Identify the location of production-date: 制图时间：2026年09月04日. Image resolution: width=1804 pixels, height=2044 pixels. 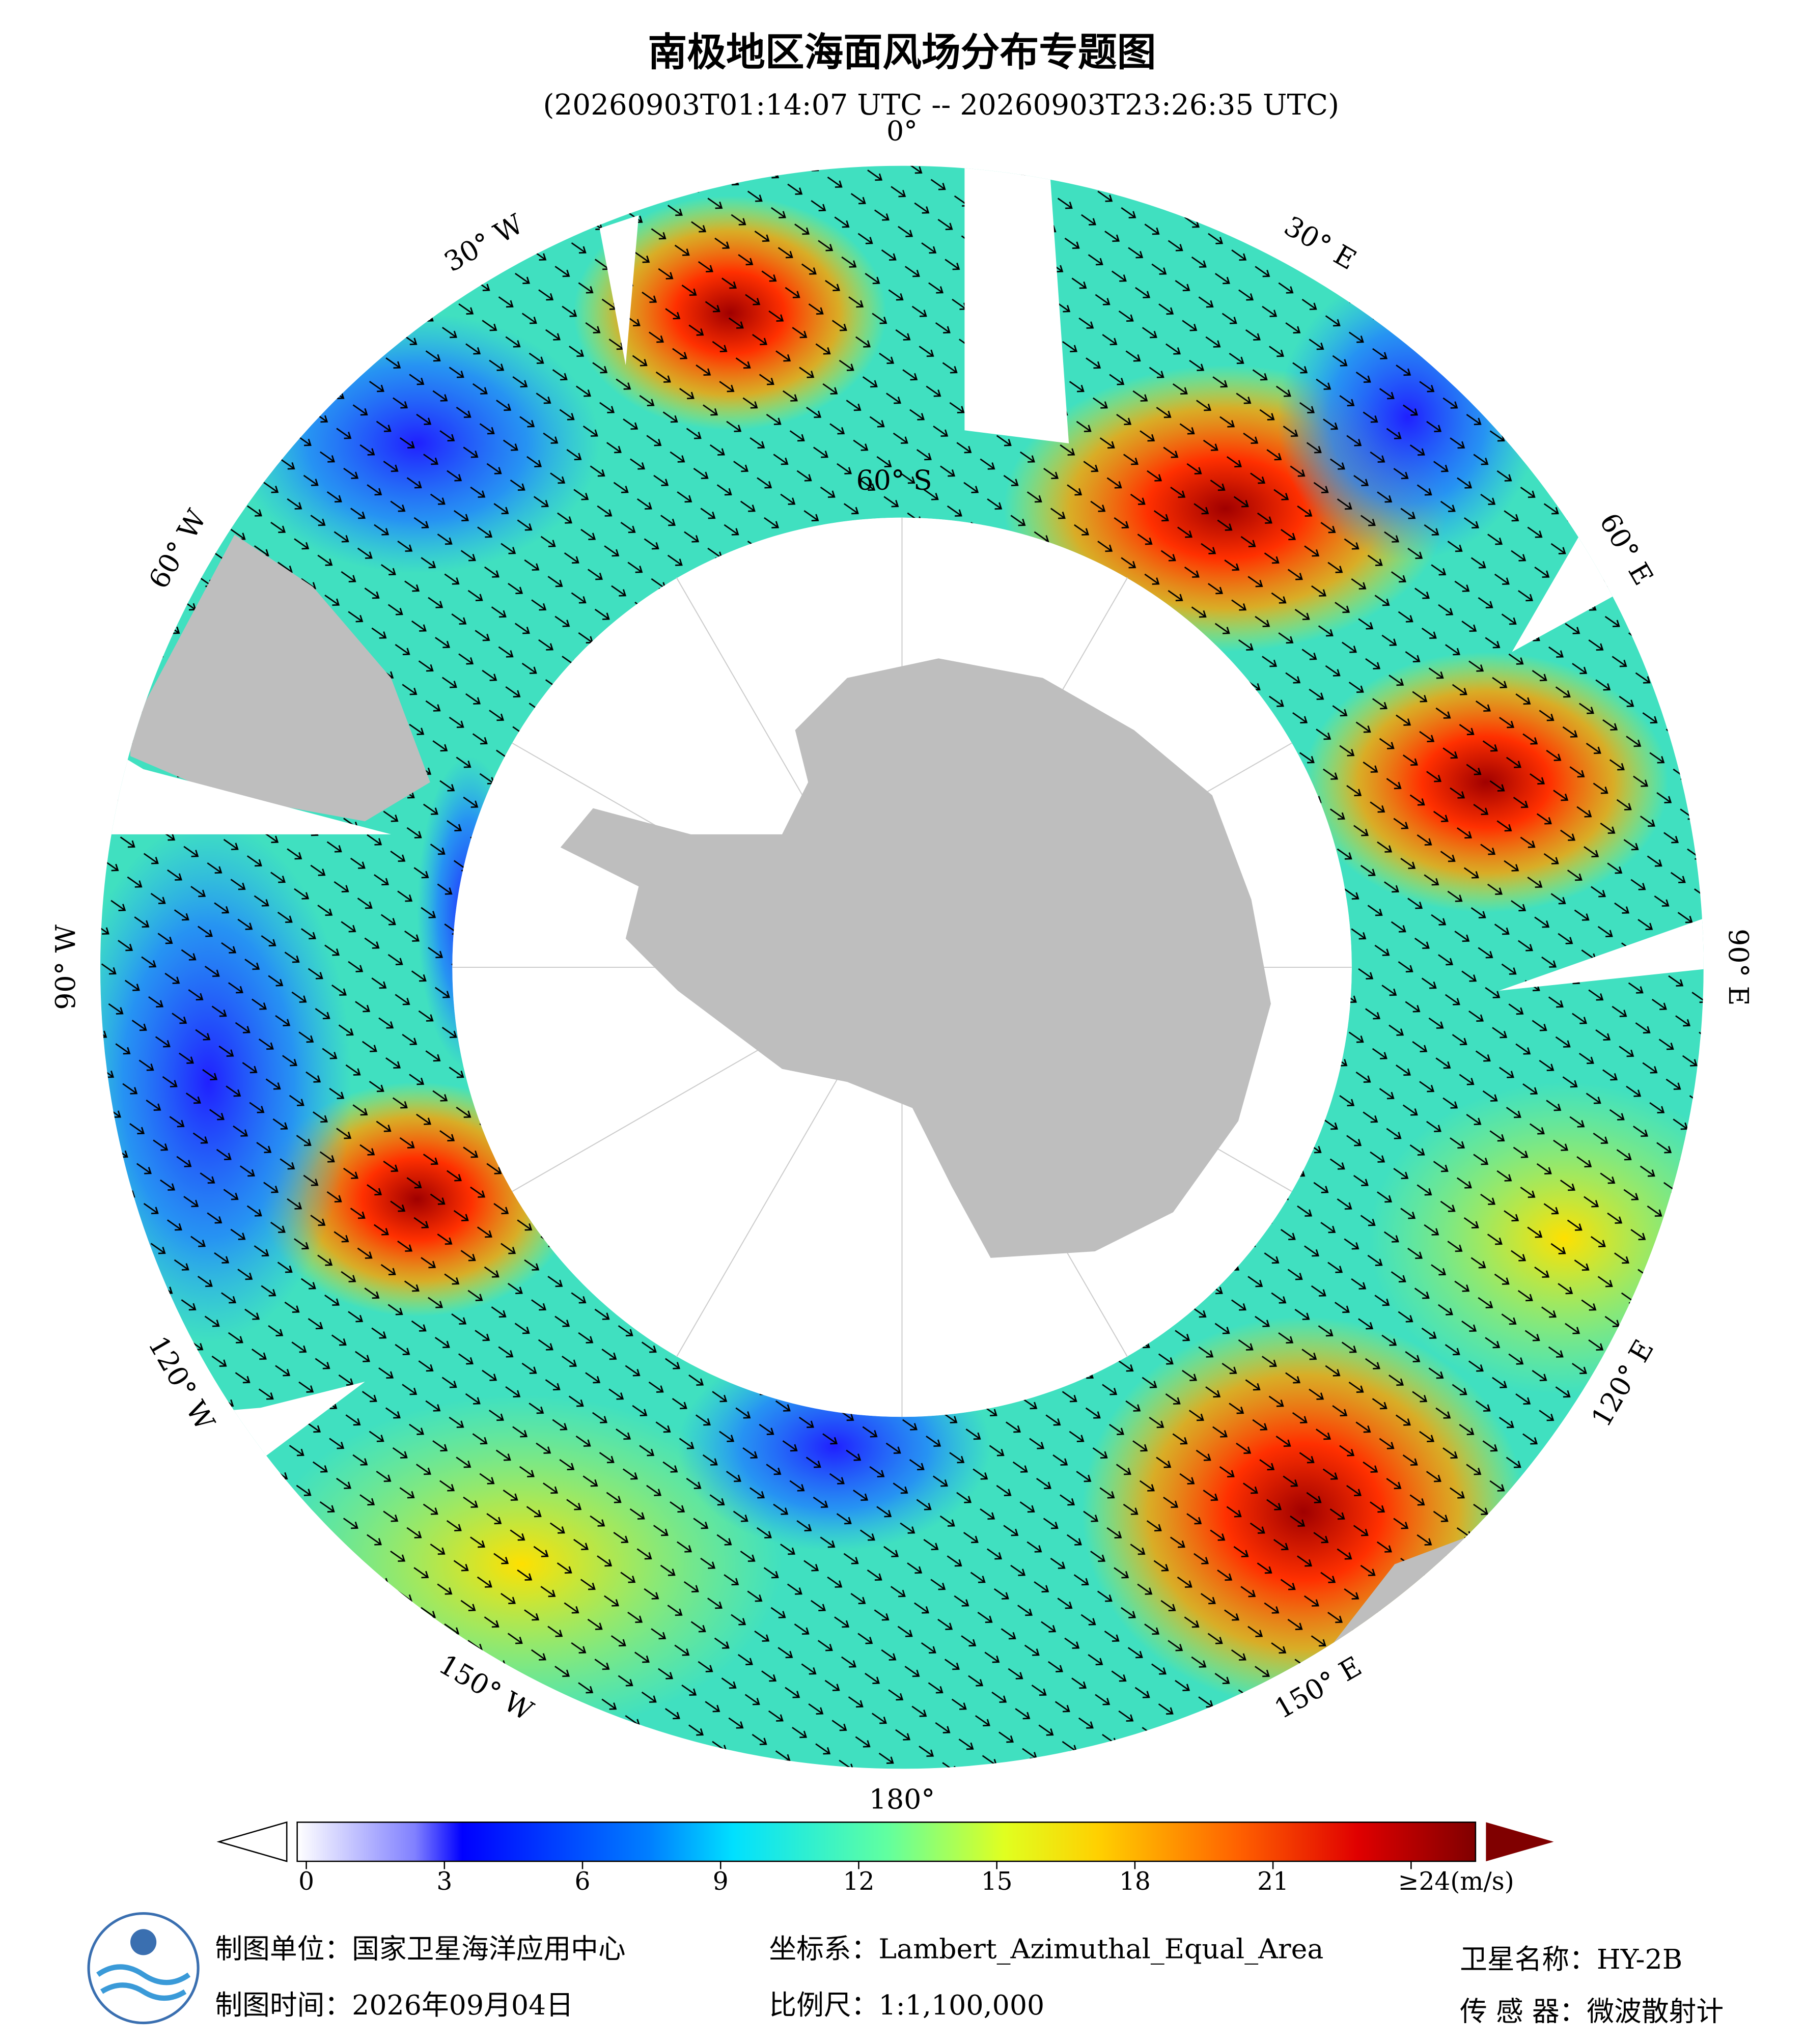
(394, 2005).